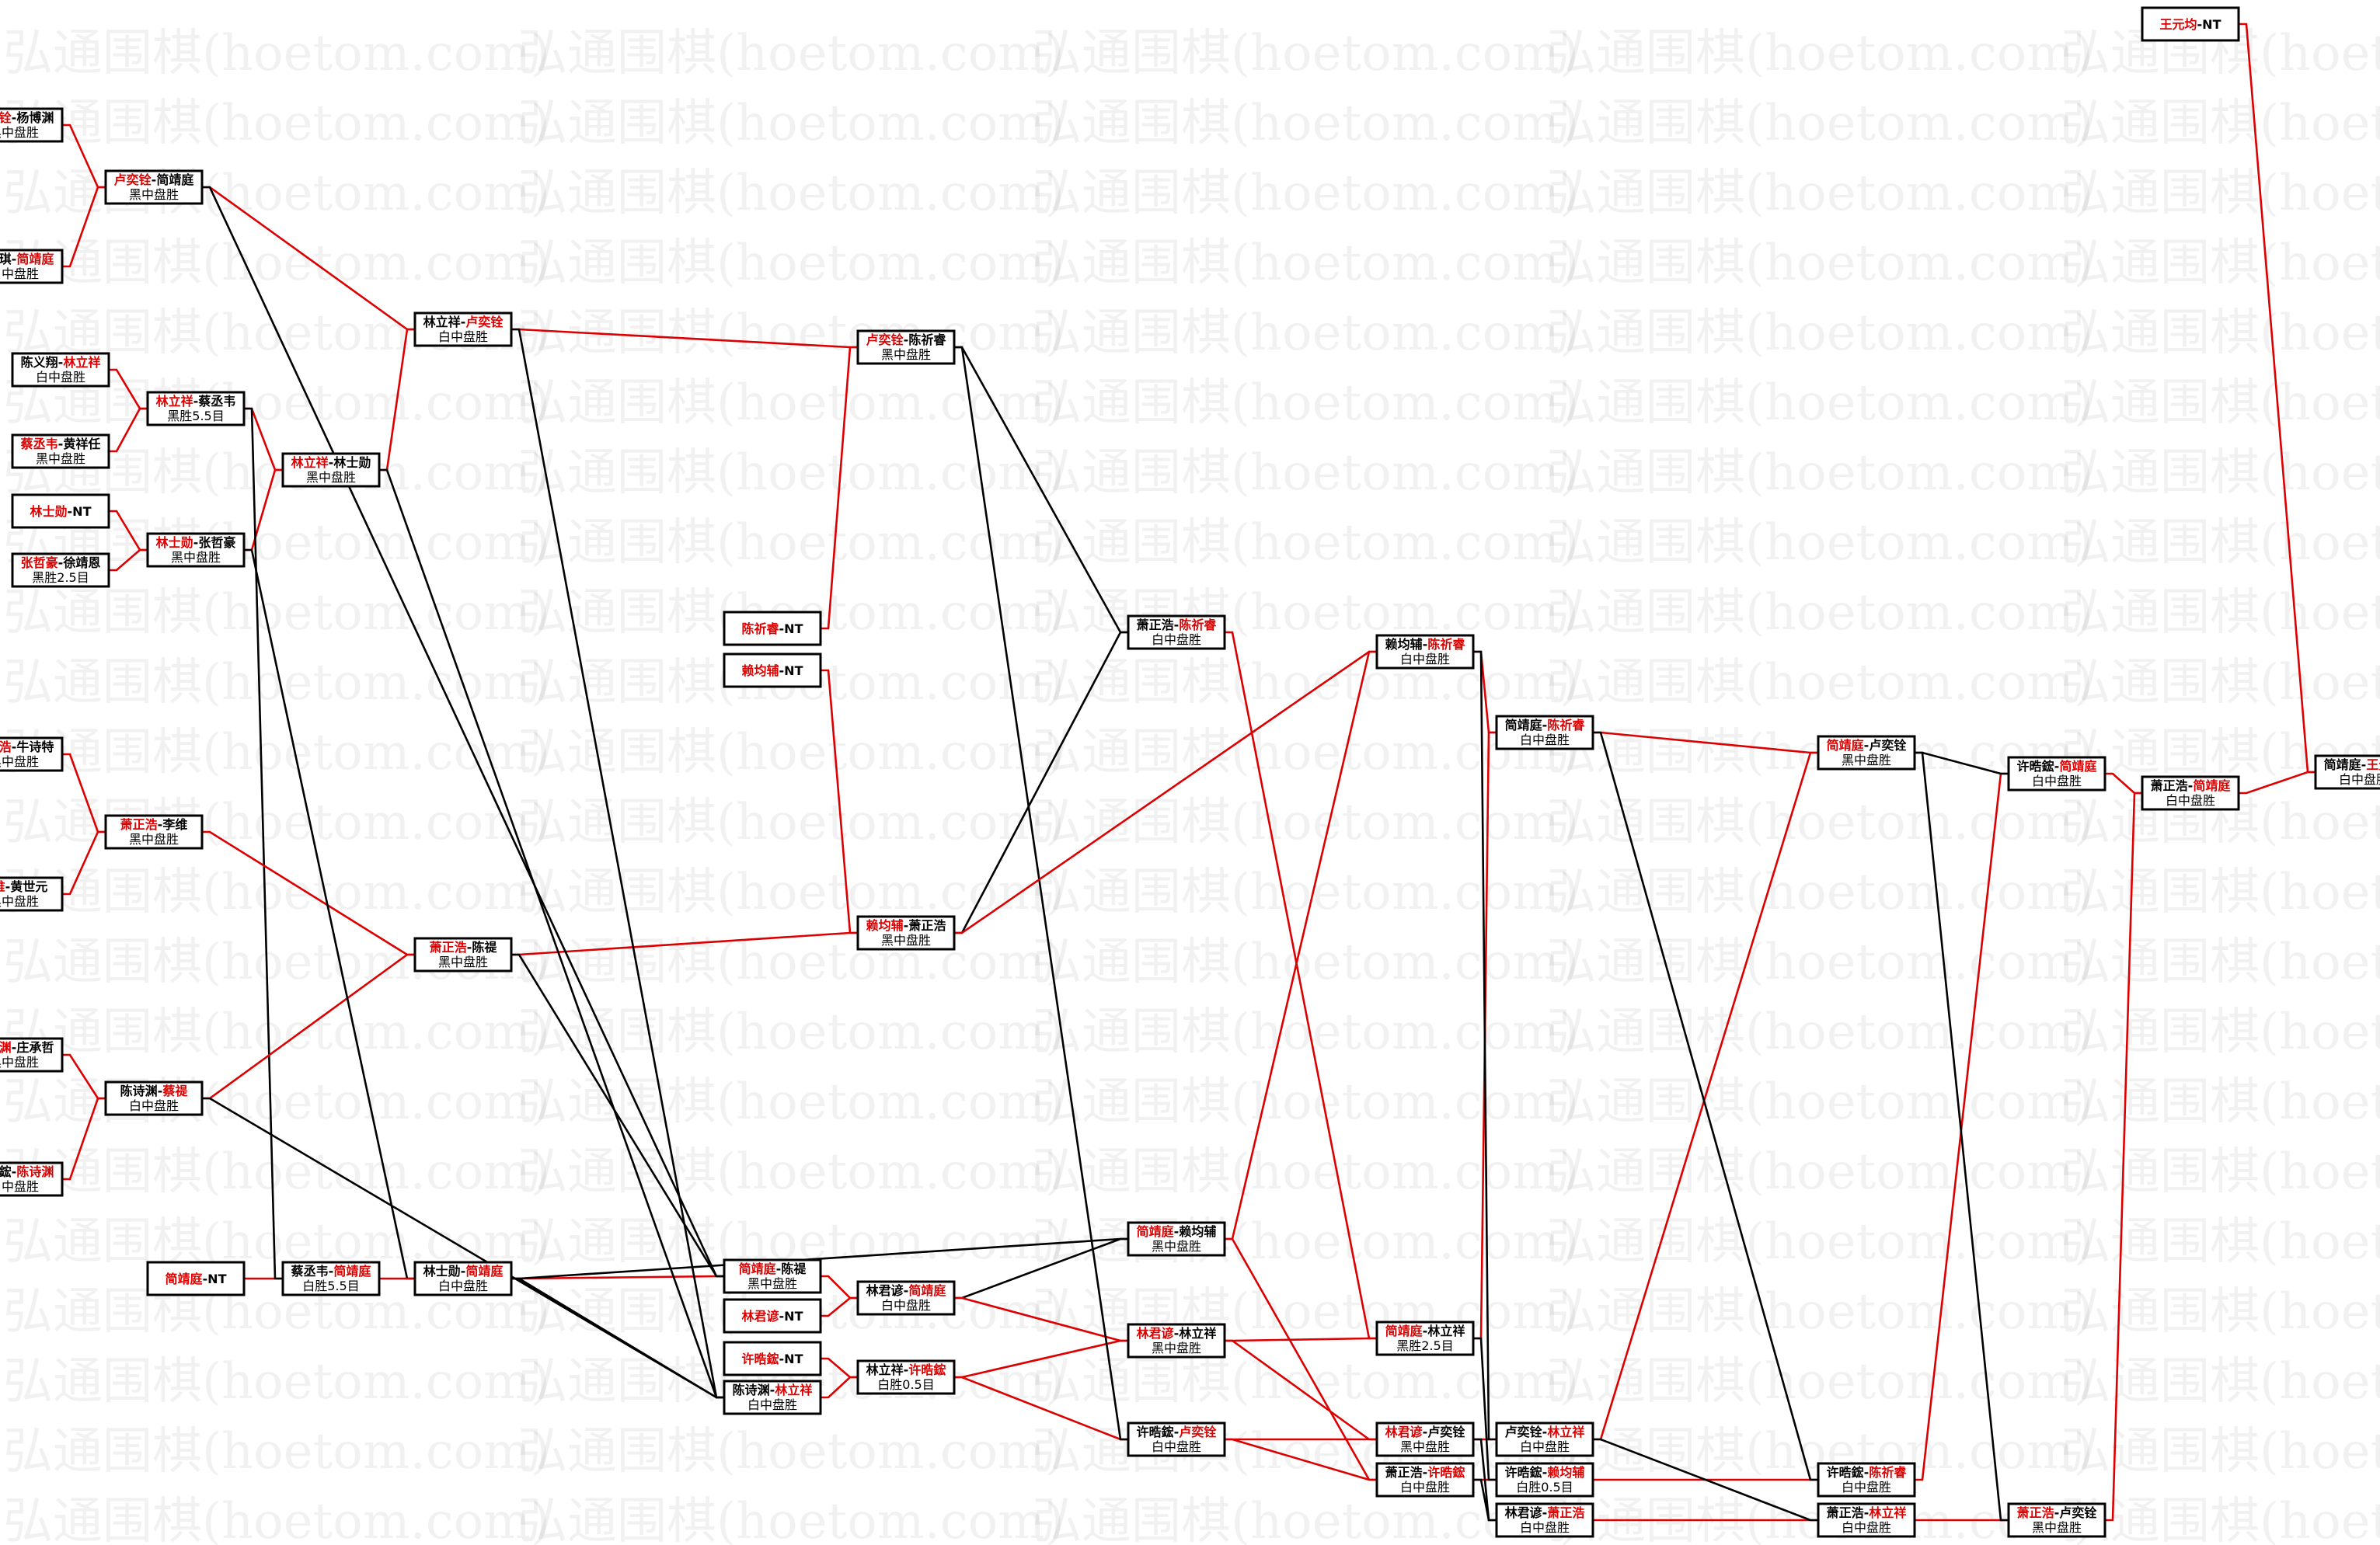 The height and width of the screenshot is (1545, 2380). I want to click on player-two: 许晧鋐, so click(1446, 1472).